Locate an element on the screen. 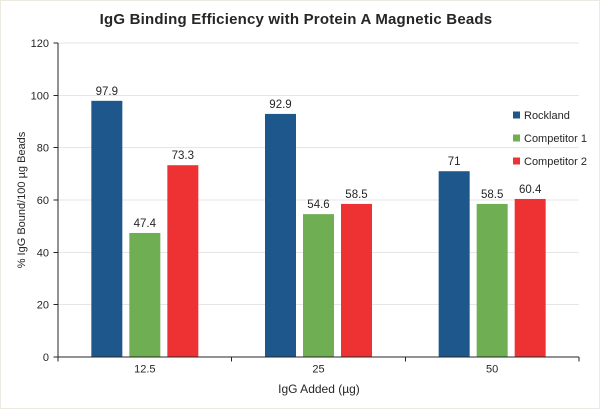  x-tick-labels: 12.5 25 50 is located at coordinates (316, 370).